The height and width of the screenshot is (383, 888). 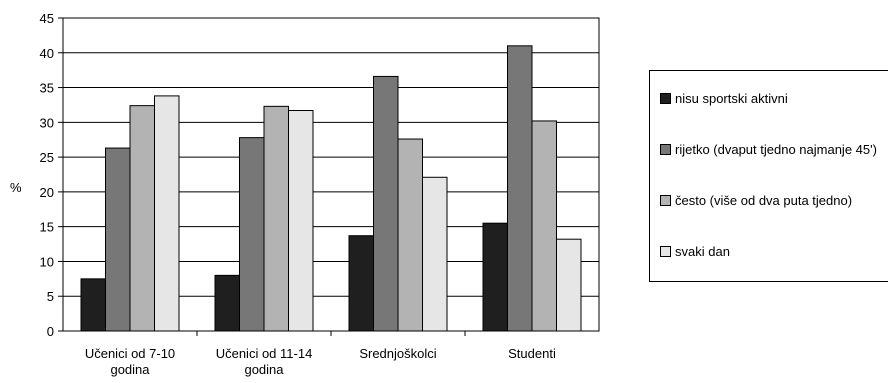 I want to click on legend-item: nisu sportski aktivni, so click(x=724, y=98).